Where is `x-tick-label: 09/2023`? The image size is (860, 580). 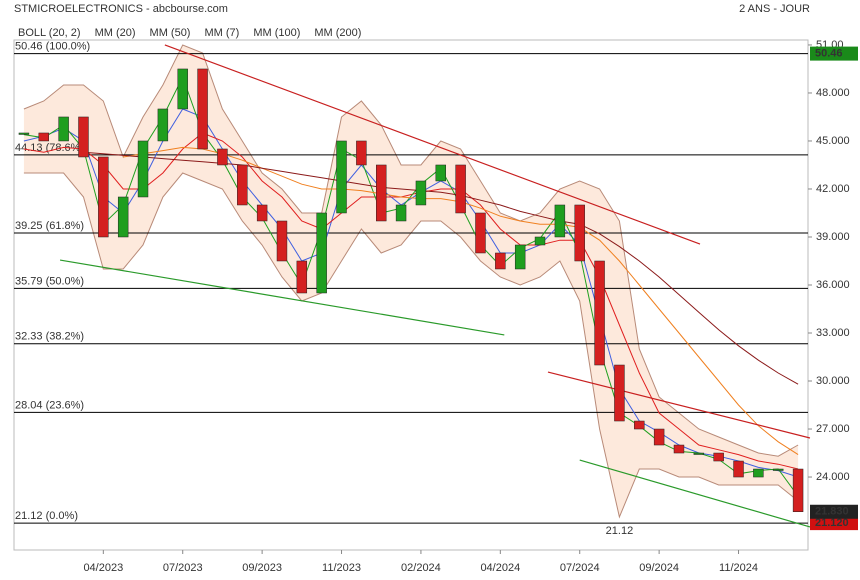 x-tick-label: 09/2023 is located at coordinates (262, 568).